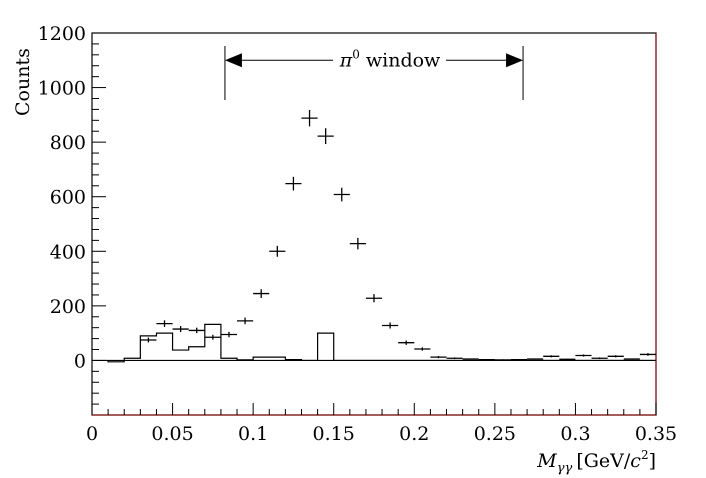 This screenshot has height=478, width=706. Describe the element at coordinates (515, 60) in the screenshot. I see `window-arrowhead-right` at that location.